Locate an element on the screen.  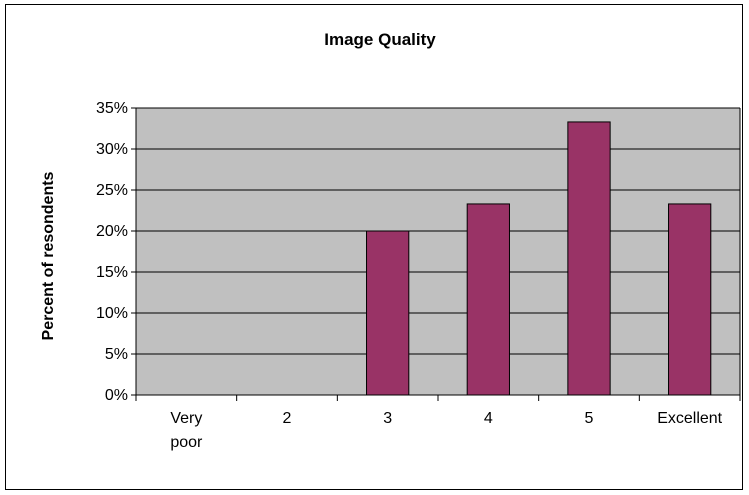
x-tick-label-line: 5 is located at coordinates (589, 418).